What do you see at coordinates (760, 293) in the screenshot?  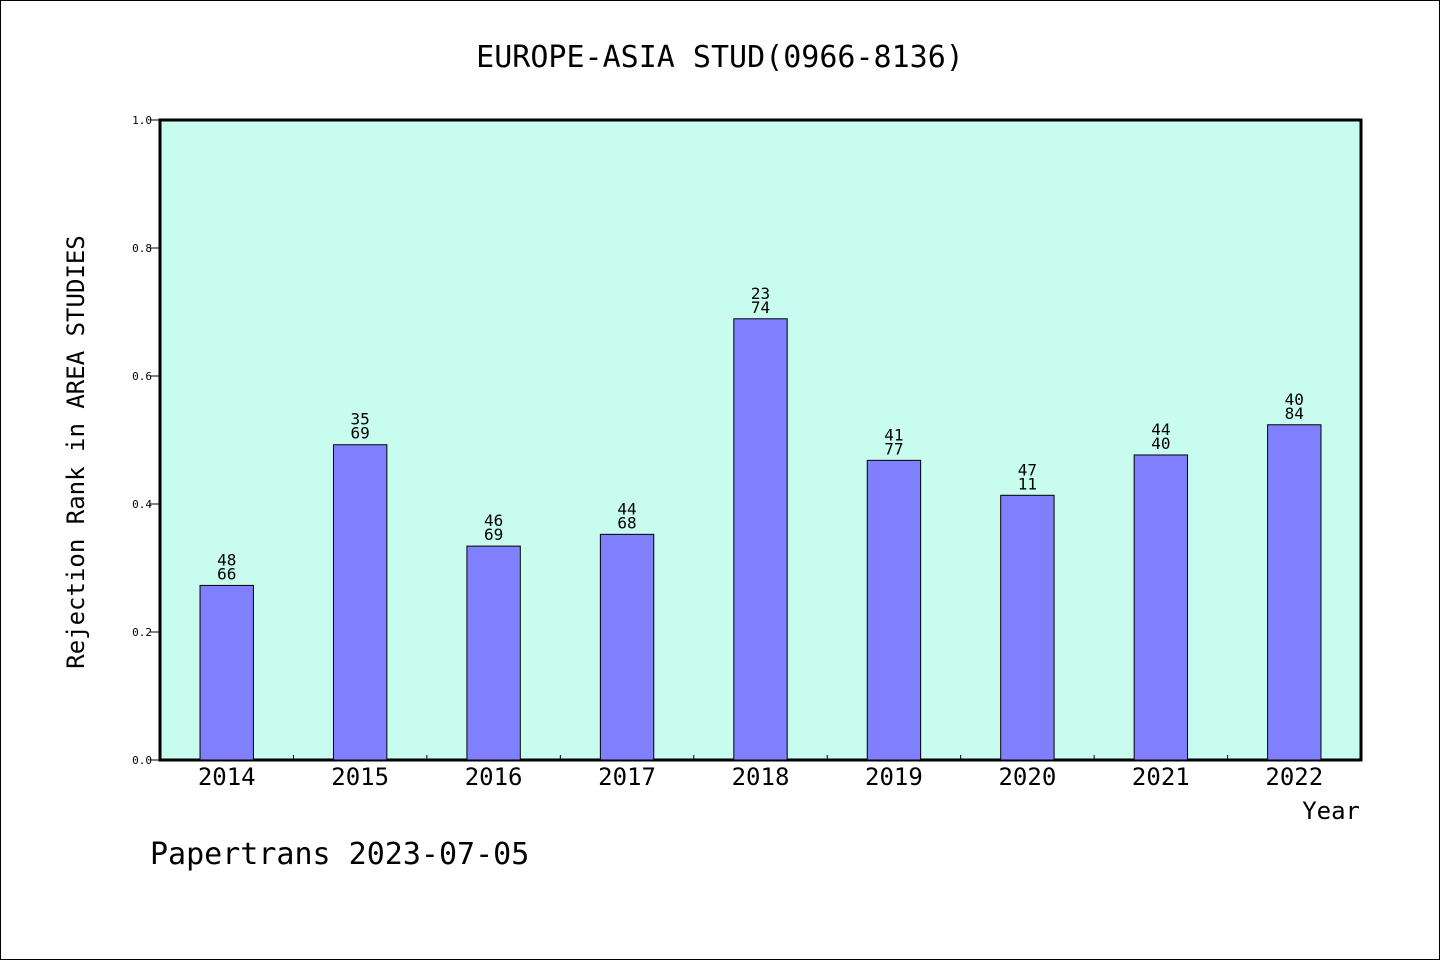 I see `bar-data-label-top: 23` at bounding box center [760, 293].